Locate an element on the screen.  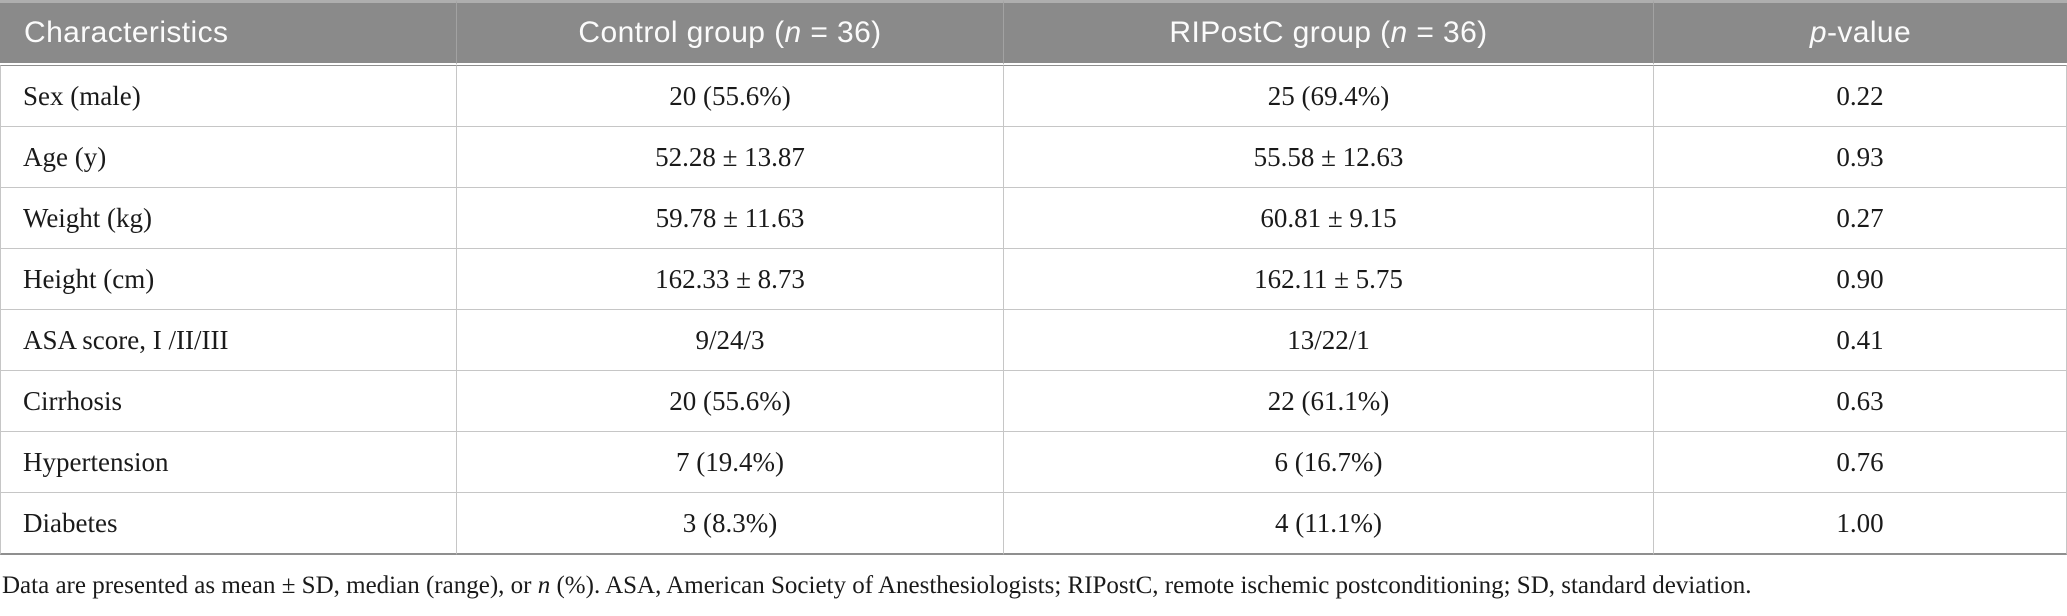
p-value-cell: 1.00 is located at coordinates (1860, 524).